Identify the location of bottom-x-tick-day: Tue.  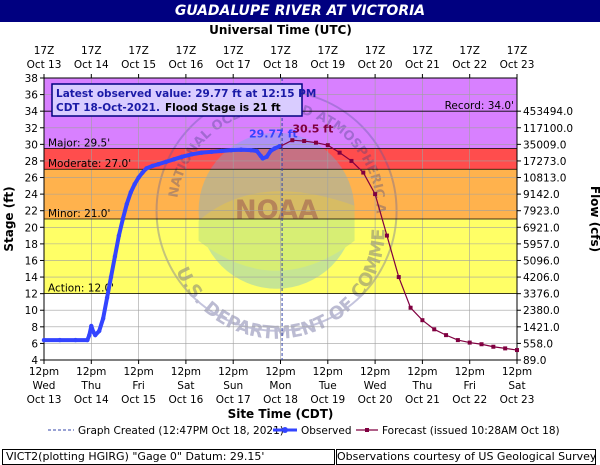
(327, 386).